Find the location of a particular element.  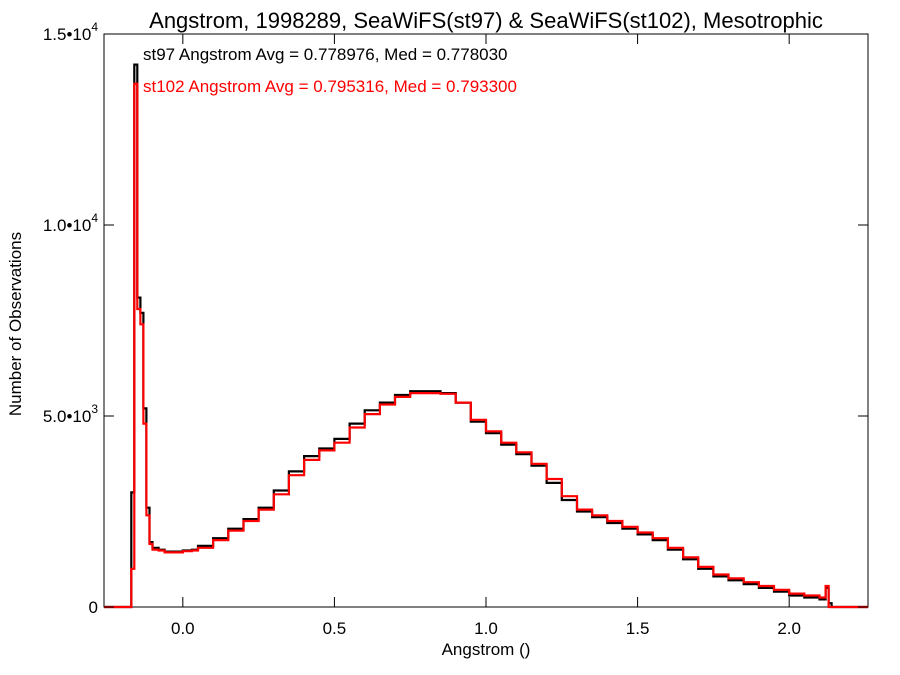

x-tick-label: 2.0 is located at coordinates (789, 628).